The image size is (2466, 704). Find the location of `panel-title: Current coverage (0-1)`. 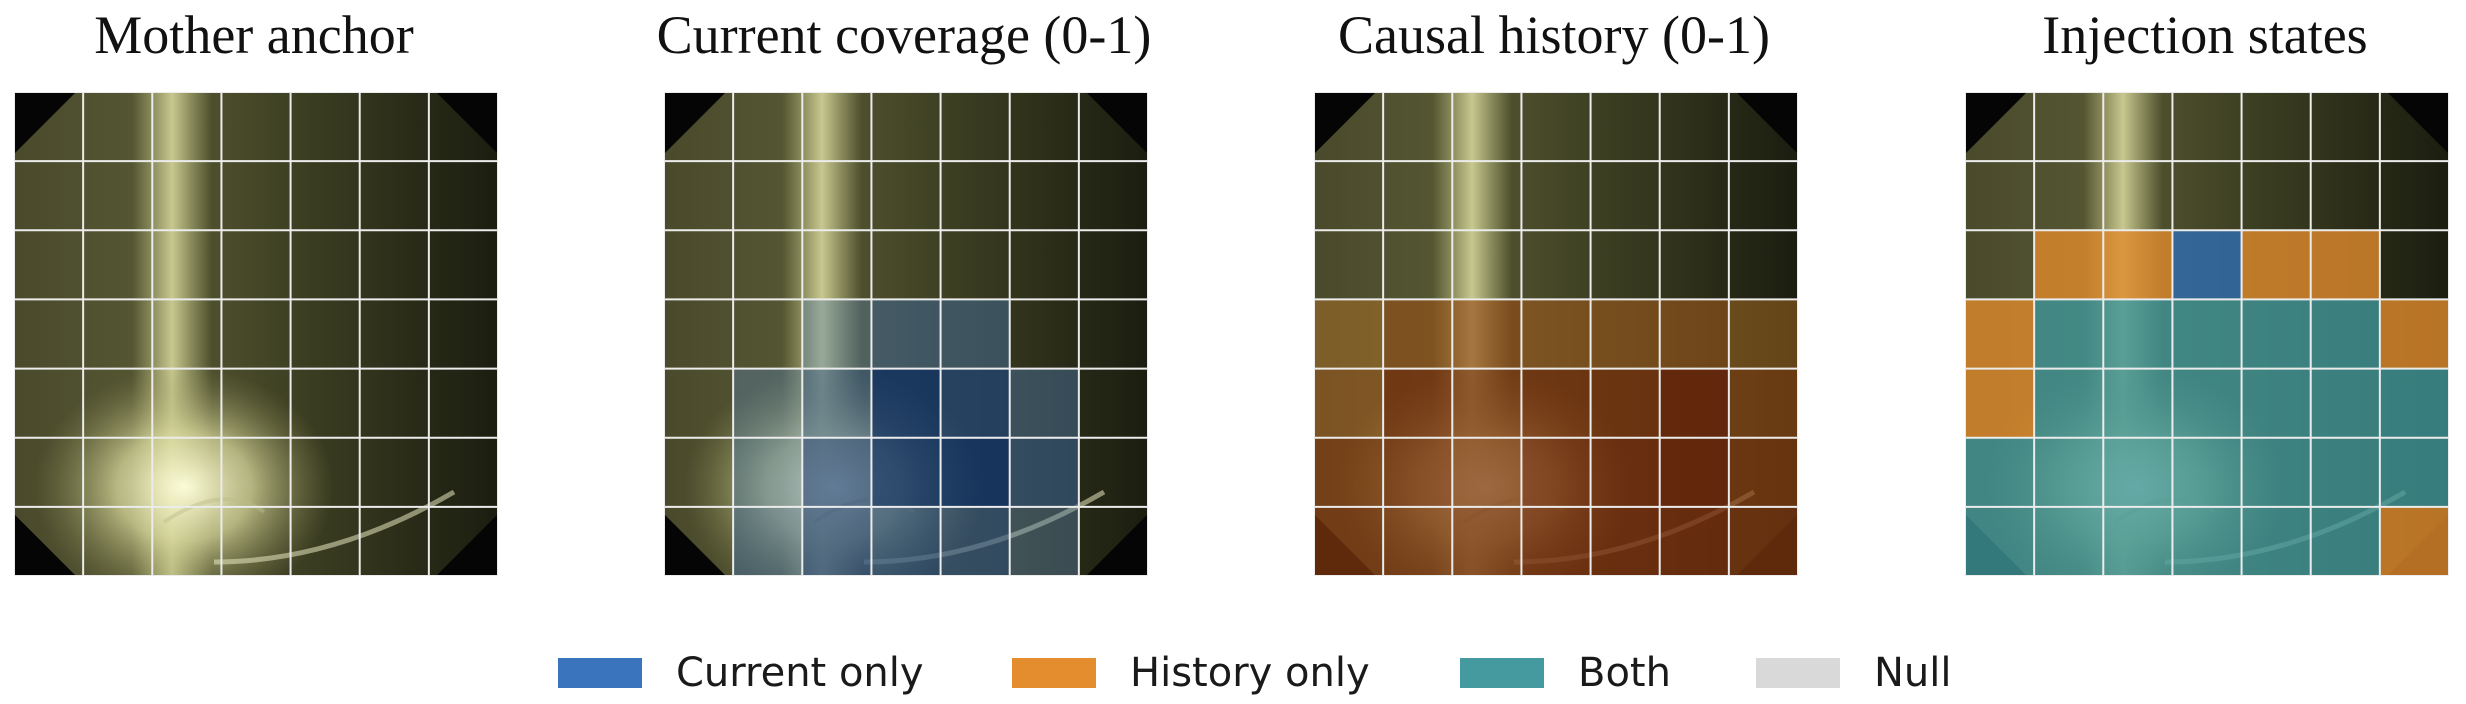

panel-title: Current coverage (0-1) is located at coordinates (904, 35).